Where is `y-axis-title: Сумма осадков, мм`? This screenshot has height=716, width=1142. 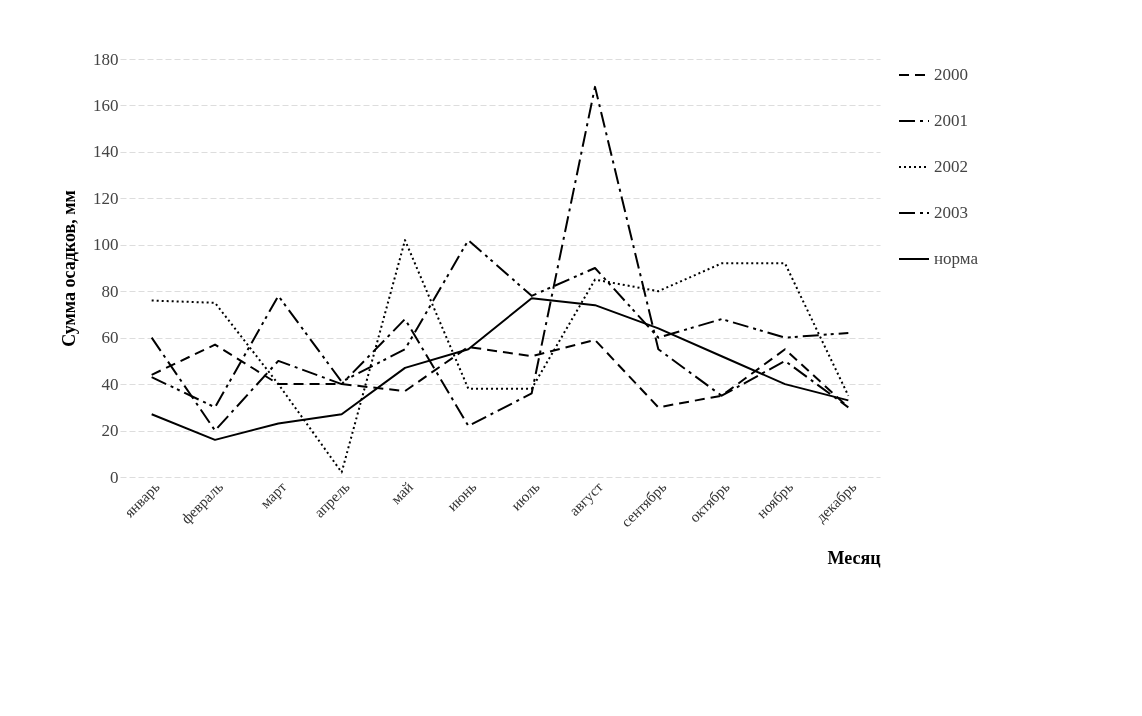 y-axis-title: Сумма осадков, мм is located at coordinates (69, 268).